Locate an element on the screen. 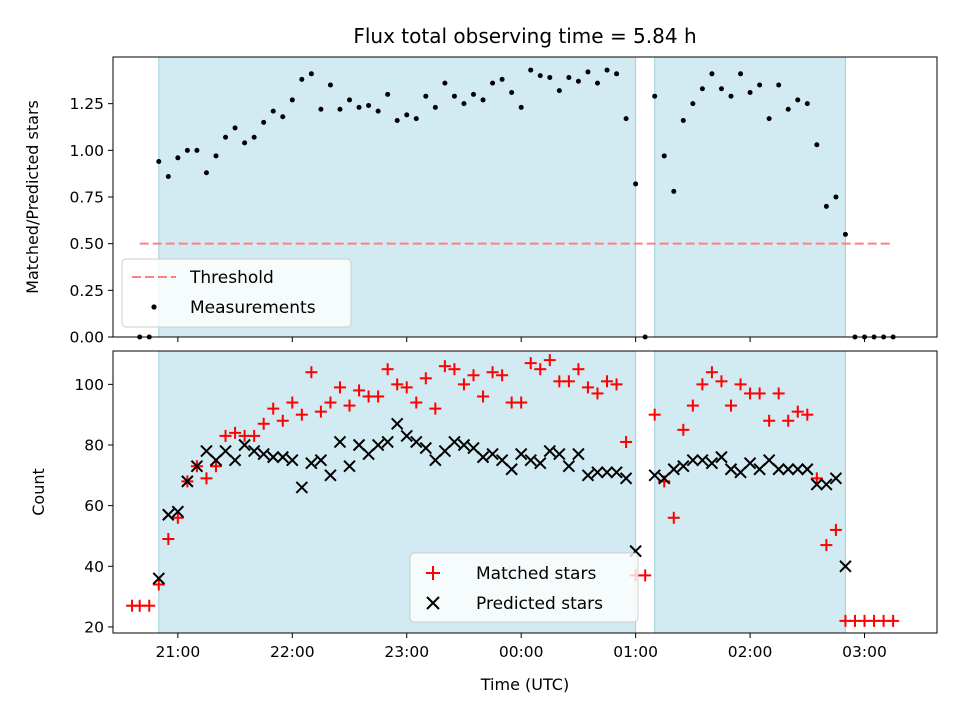 The image size is (960, 720). y-tick-label: 0.75 is located at coordinates (86, 198).